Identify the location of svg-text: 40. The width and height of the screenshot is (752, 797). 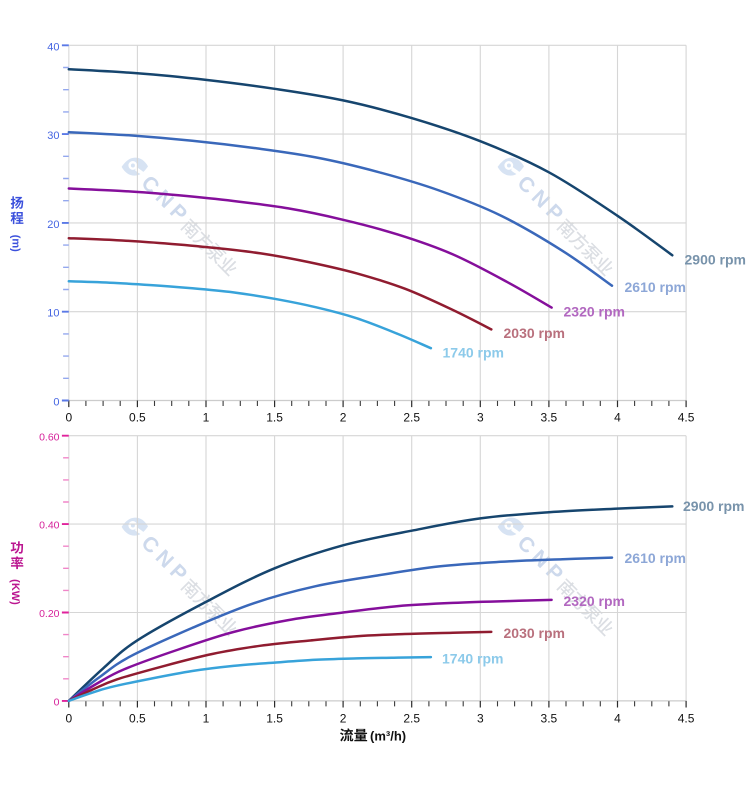
(53, 47).